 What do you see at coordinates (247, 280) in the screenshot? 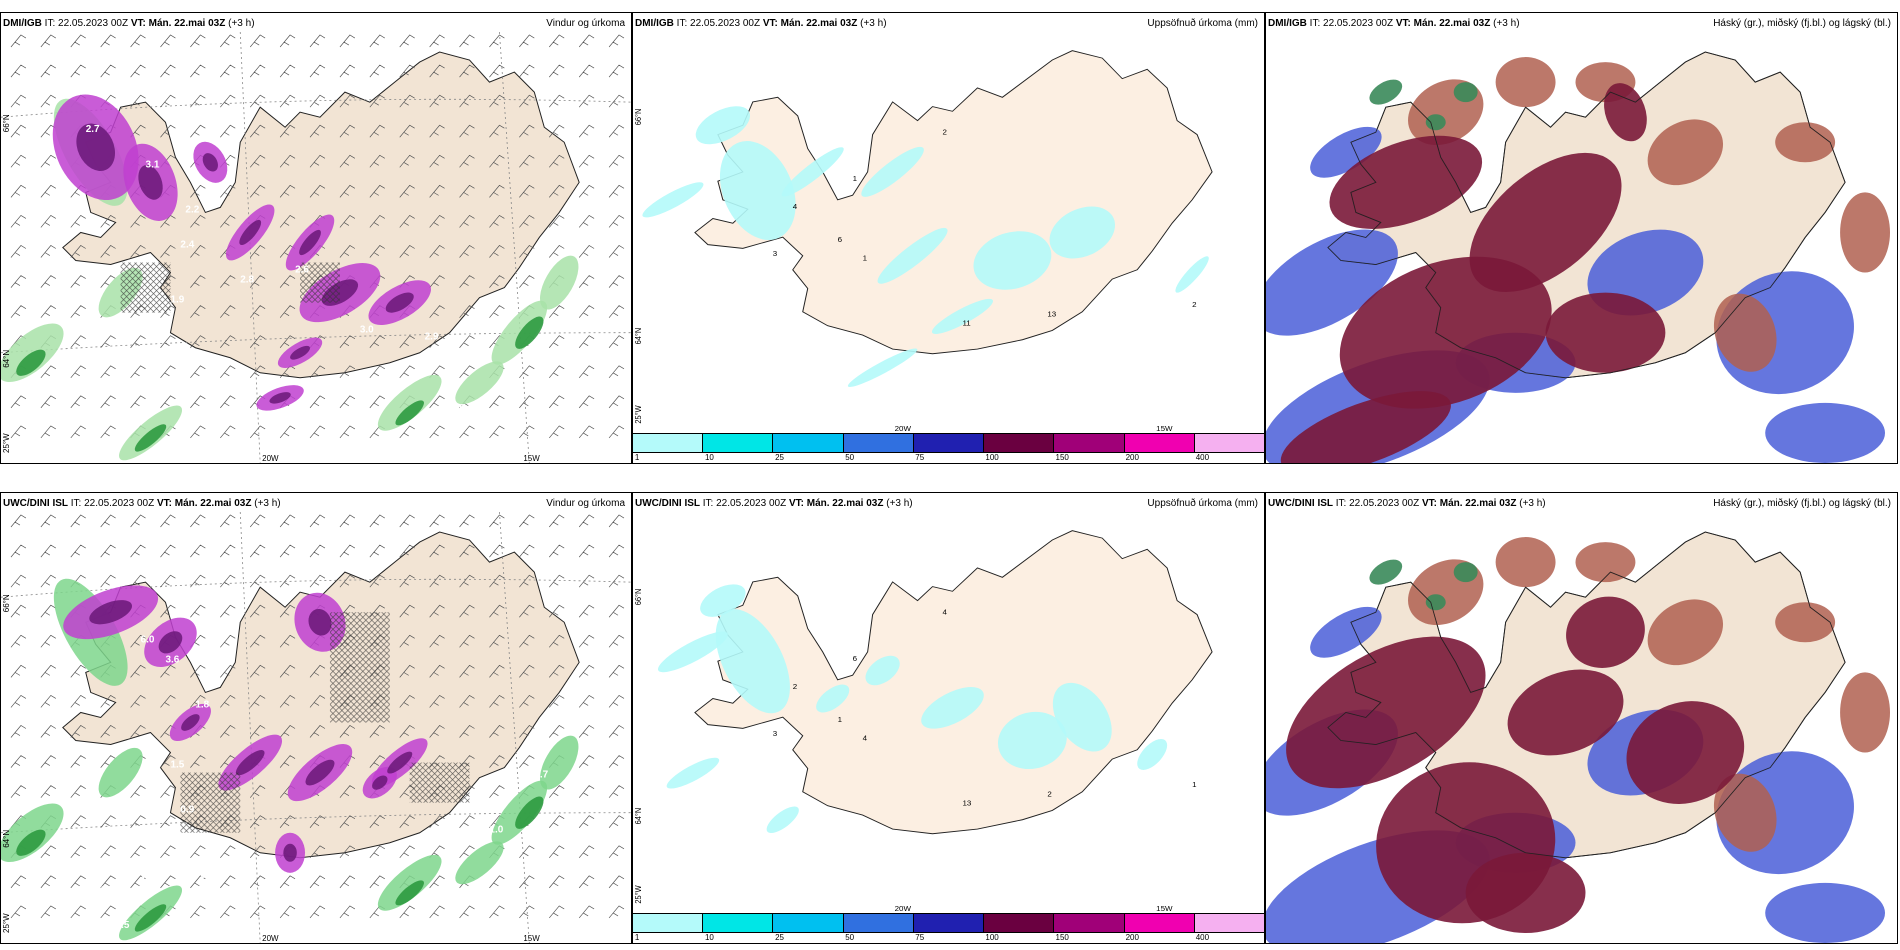
I see `precip-value-label: 2.8` at bounding box center [247, 280].